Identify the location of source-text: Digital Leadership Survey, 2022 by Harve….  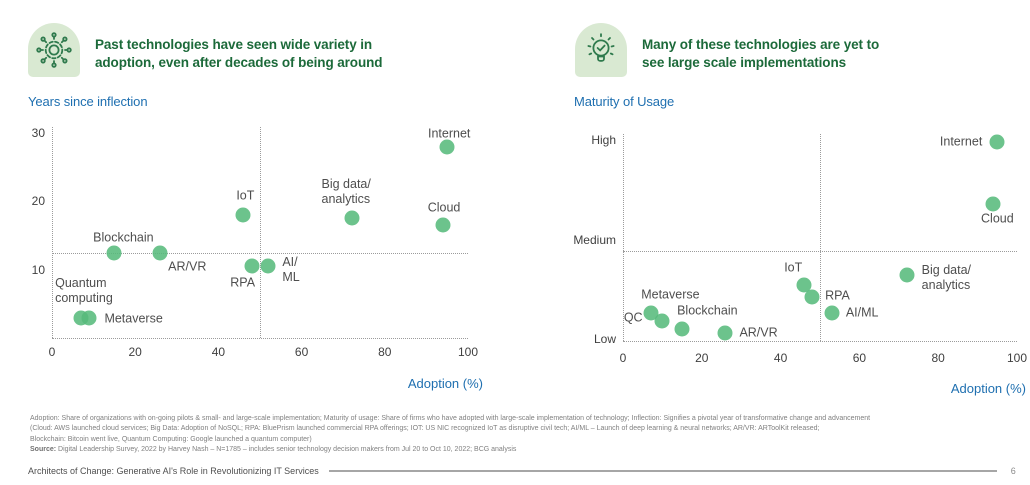
(286, 449).